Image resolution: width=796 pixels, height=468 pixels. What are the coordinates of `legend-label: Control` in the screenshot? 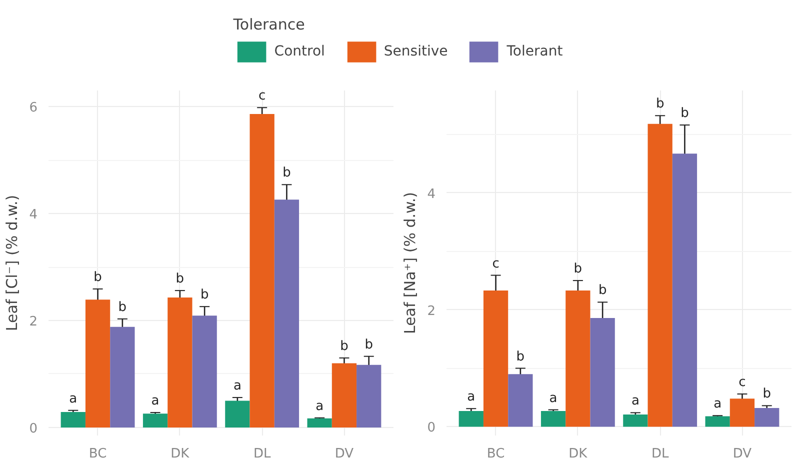 It's located at (299, 52).